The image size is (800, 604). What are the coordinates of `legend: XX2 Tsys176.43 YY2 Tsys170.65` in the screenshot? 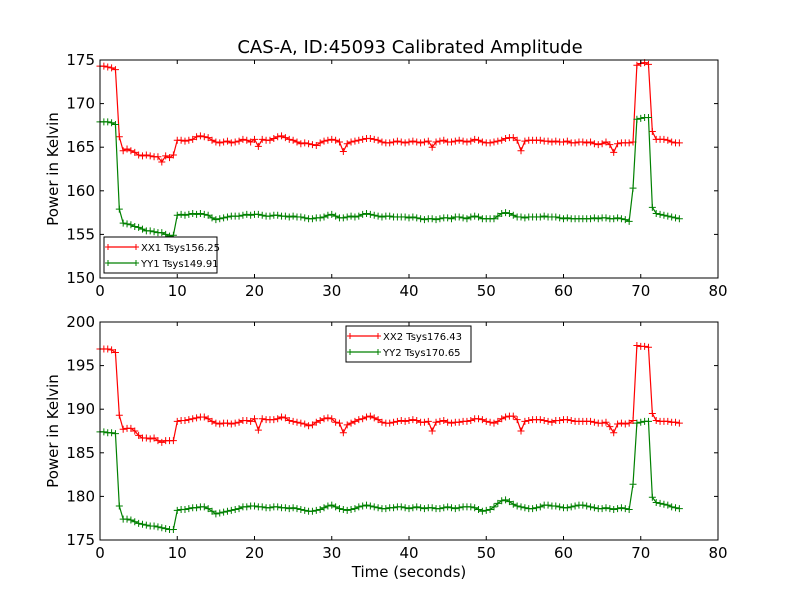 It's located at (408, 344).